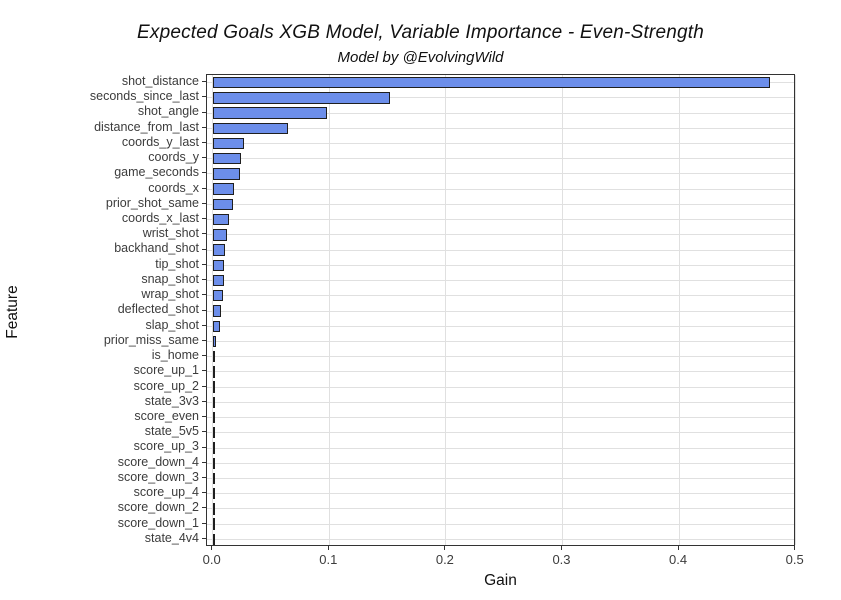 The image size is (841, 600). What do you see at coordinates (214, 341) in the screenshot?
I see `bar-prior_miss_same` at bounding box center [214, 341].